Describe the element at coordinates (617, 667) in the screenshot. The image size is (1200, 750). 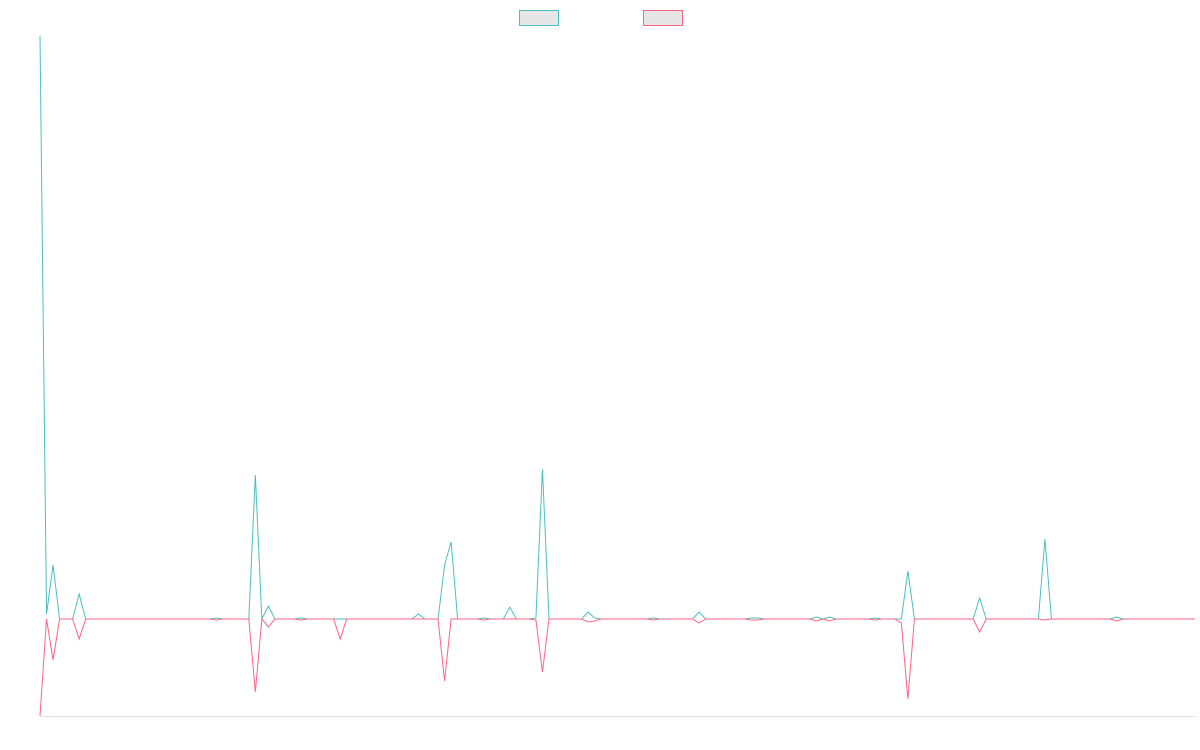
I see `line-series` at that location.